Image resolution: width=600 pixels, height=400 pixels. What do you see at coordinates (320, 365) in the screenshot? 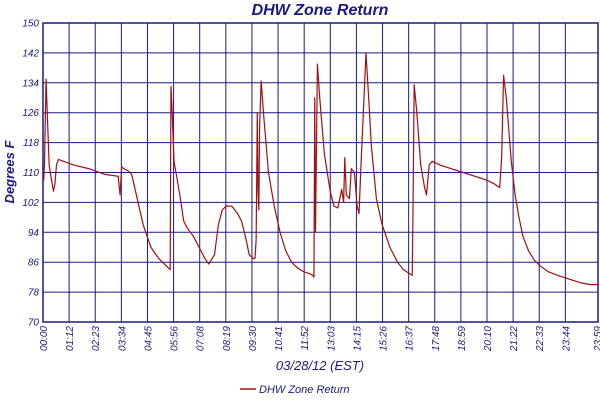
I see `x-axis-label: 03/28/12 (EST)` at bounding box center [320, 365].